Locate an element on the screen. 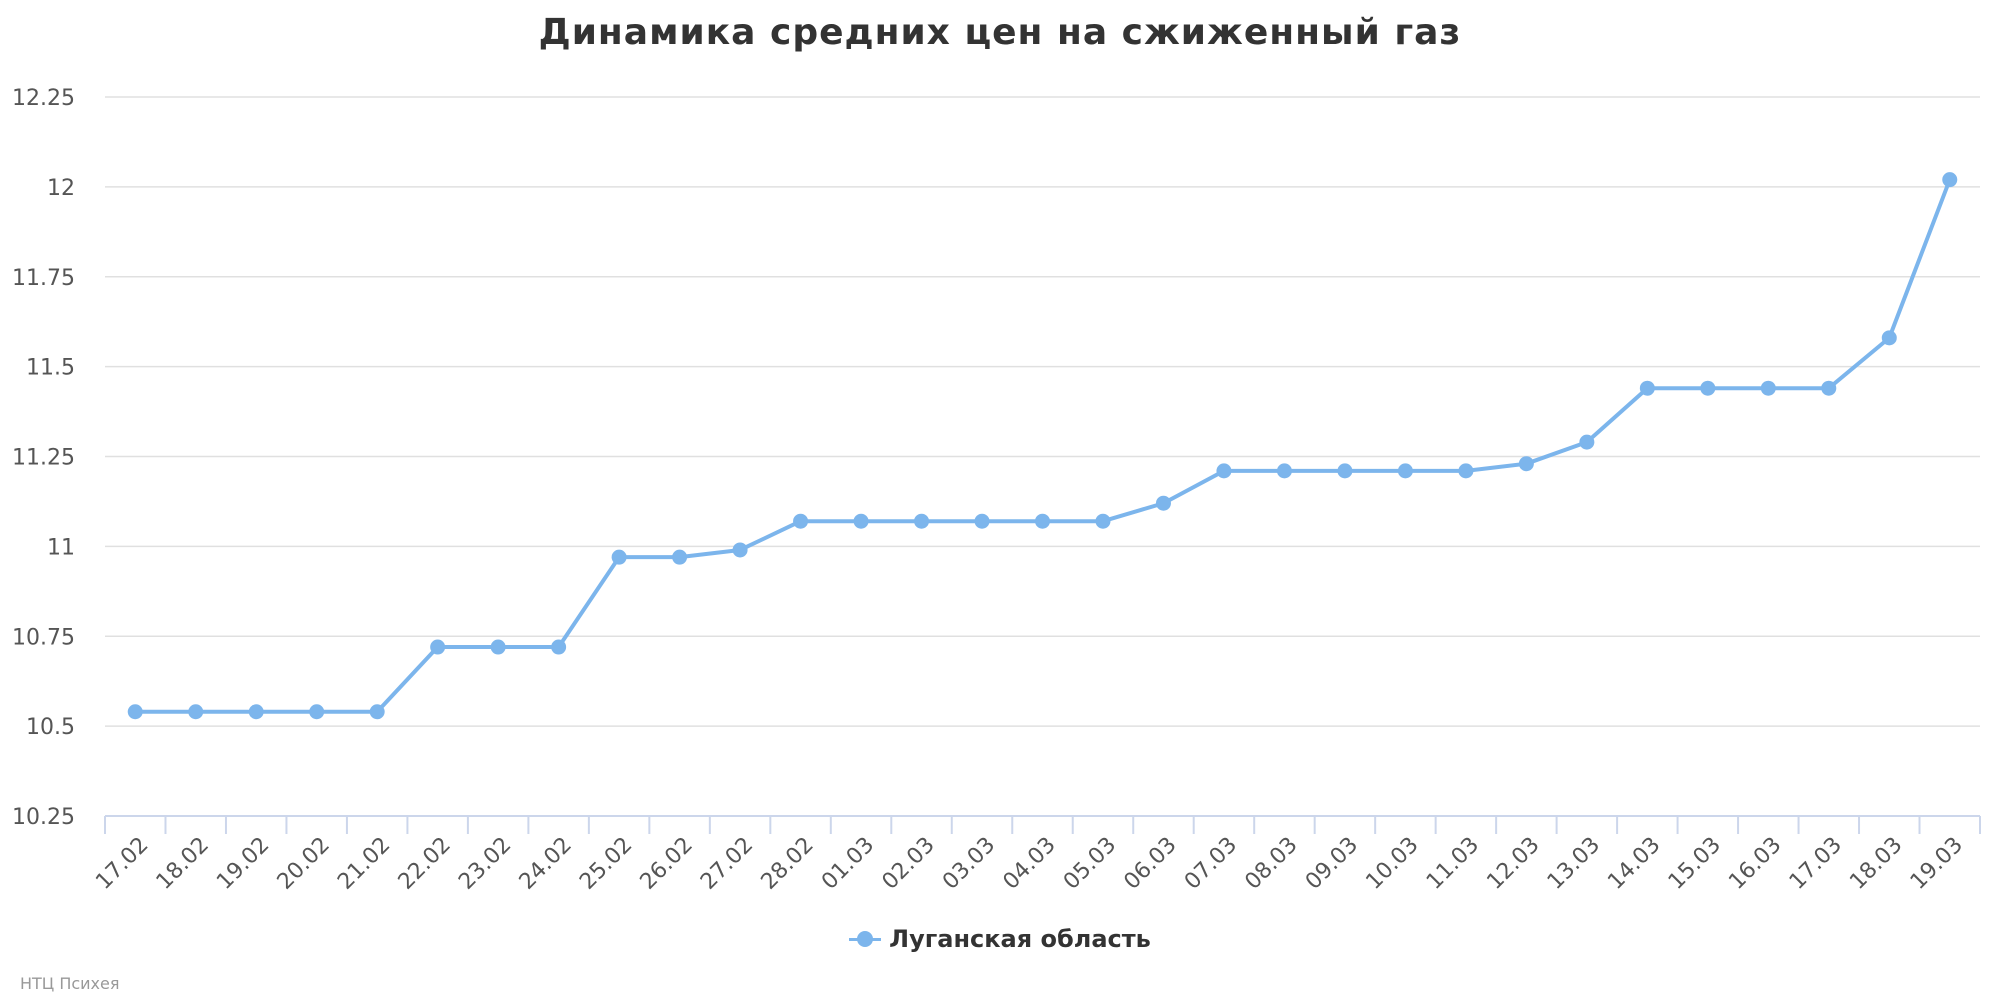 This screenshot has height=1000, width=2000. y-tick-label: 10.5 is located at coordinates (50, 727).